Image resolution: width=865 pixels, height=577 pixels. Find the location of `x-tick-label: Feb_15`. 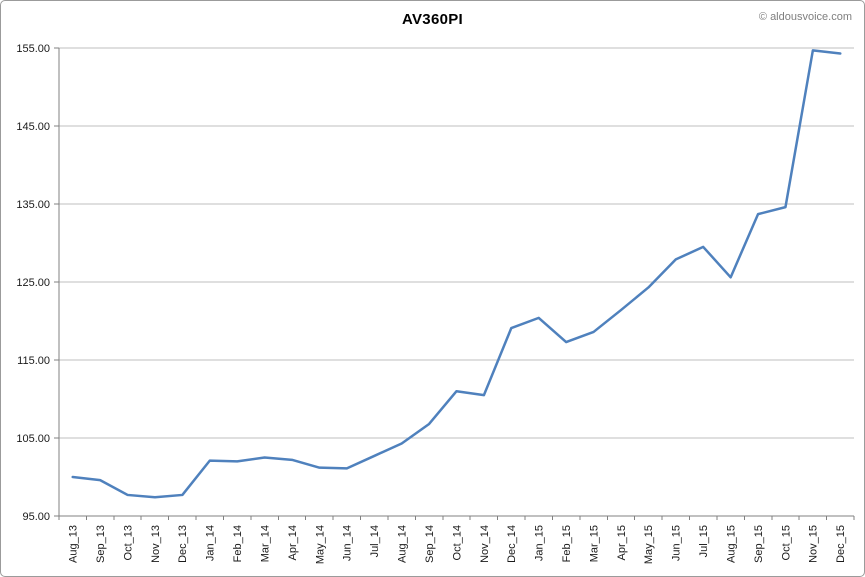

x-tick-label: Feb_15 is located at coordinates (567, 543).